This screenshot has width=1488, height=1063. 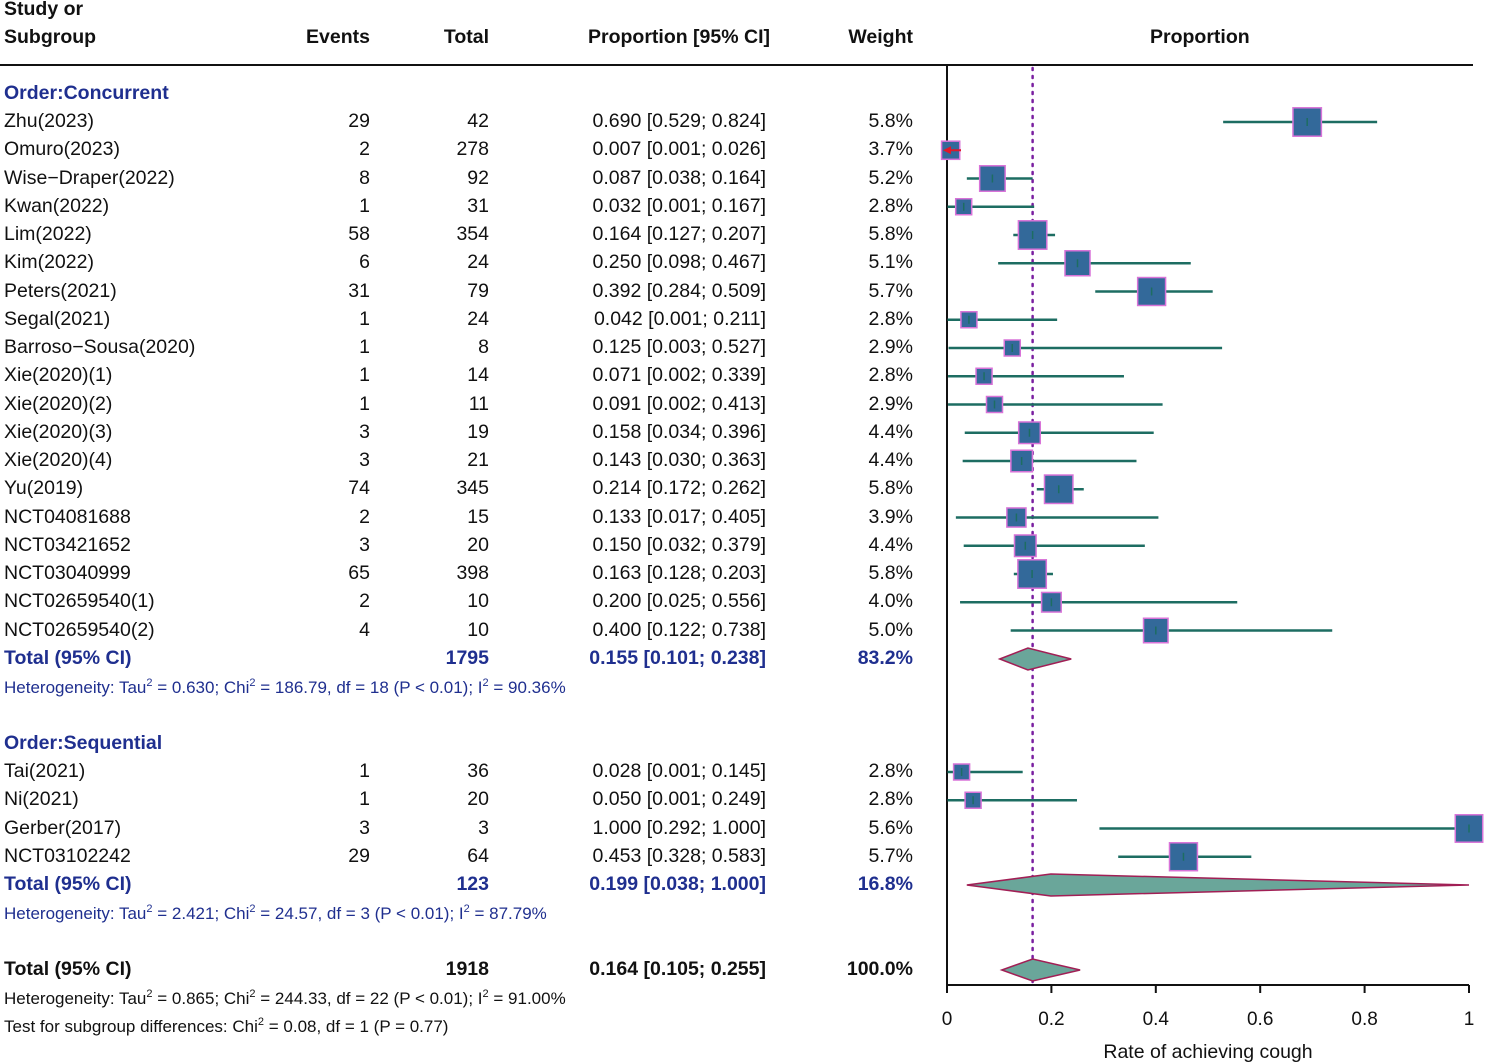 What do you see at coordinates (679, 234) in the screenshot?
I see `study-ci: 0.164 [0.127; 0.207]` at bounding box center [679, 234].